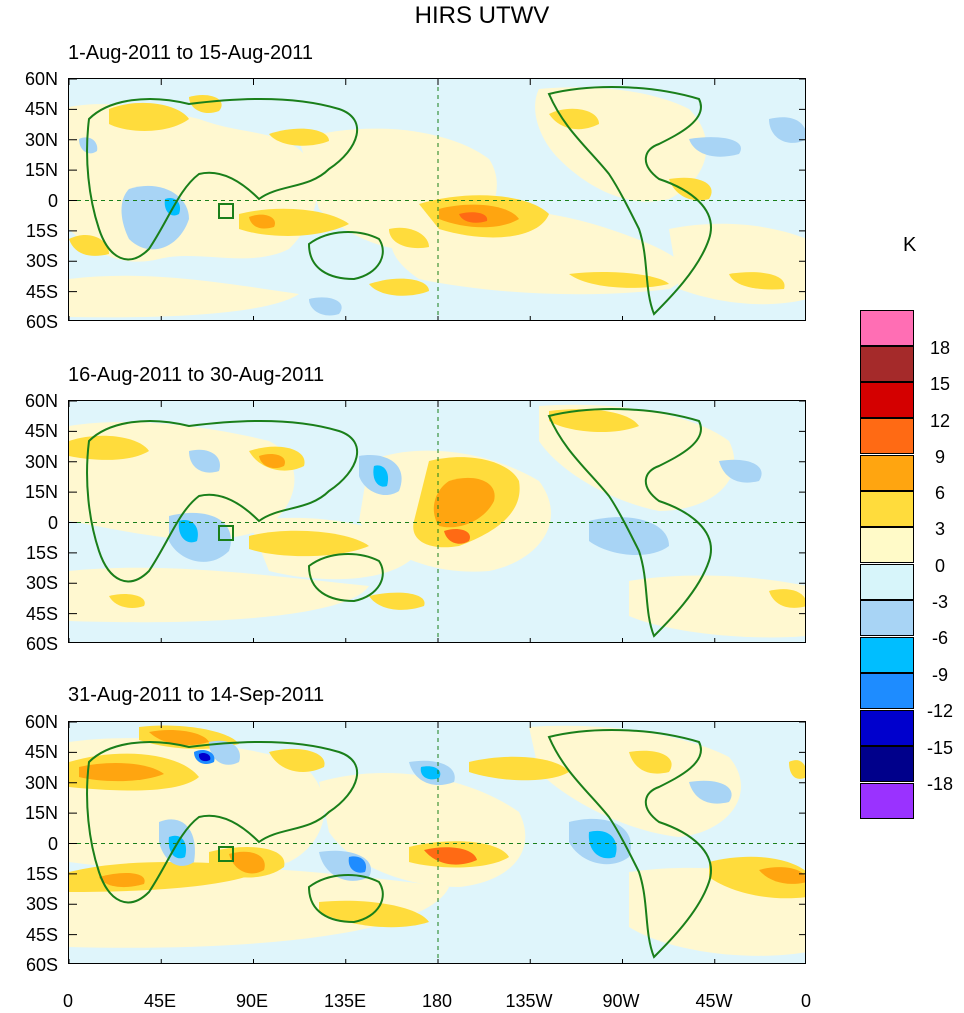  I want to click on colorbar-label: 6, so click(939, 493).